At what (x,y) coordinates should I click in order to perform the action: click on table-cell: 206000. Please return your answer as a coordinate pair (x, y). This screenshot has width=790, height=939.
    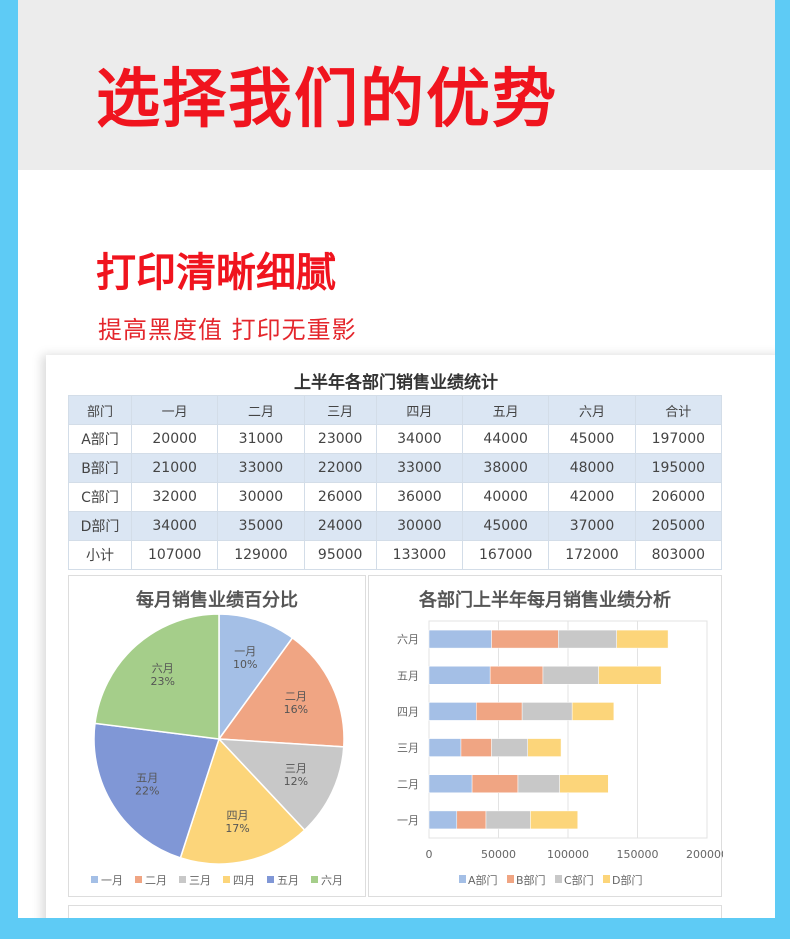
    Looking at the image, I should click on (678, 497).